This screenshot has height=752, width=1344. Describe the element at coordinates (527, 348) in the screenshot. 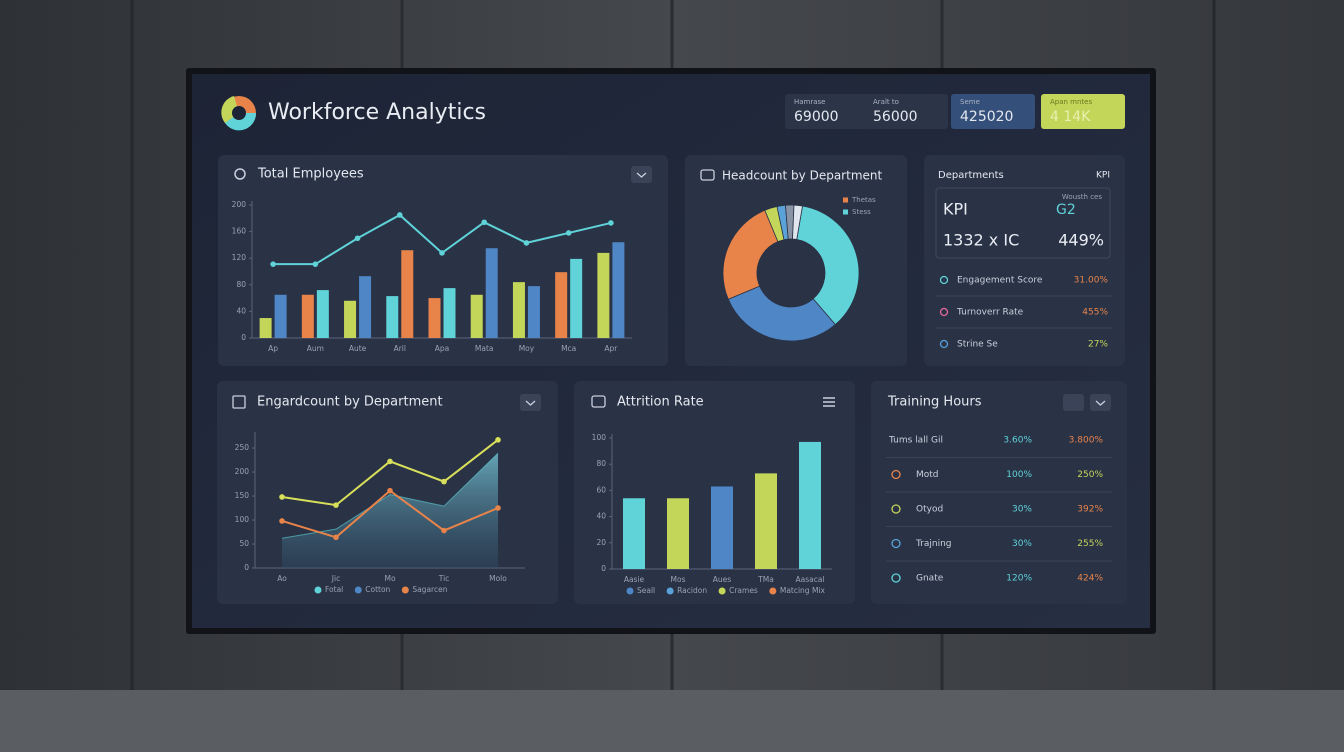

I see `x-tick-label: Moy` at that location.